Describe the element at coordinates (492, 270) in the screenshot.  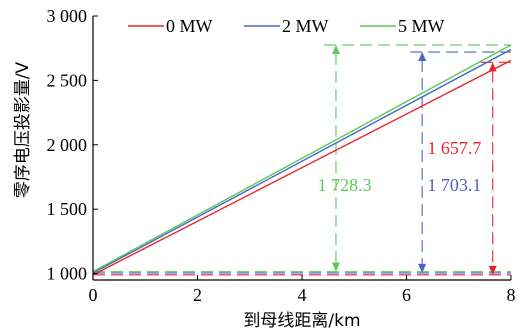
I see `arrow-down-0-mw` at that location.